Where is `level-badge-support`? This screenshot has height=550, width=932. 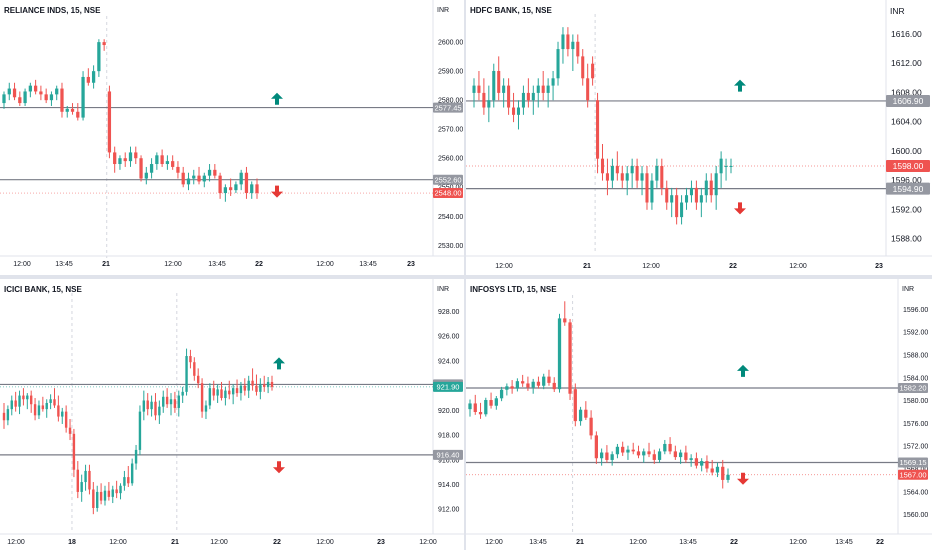
level-badge-support is located at coordinates (448, 179).